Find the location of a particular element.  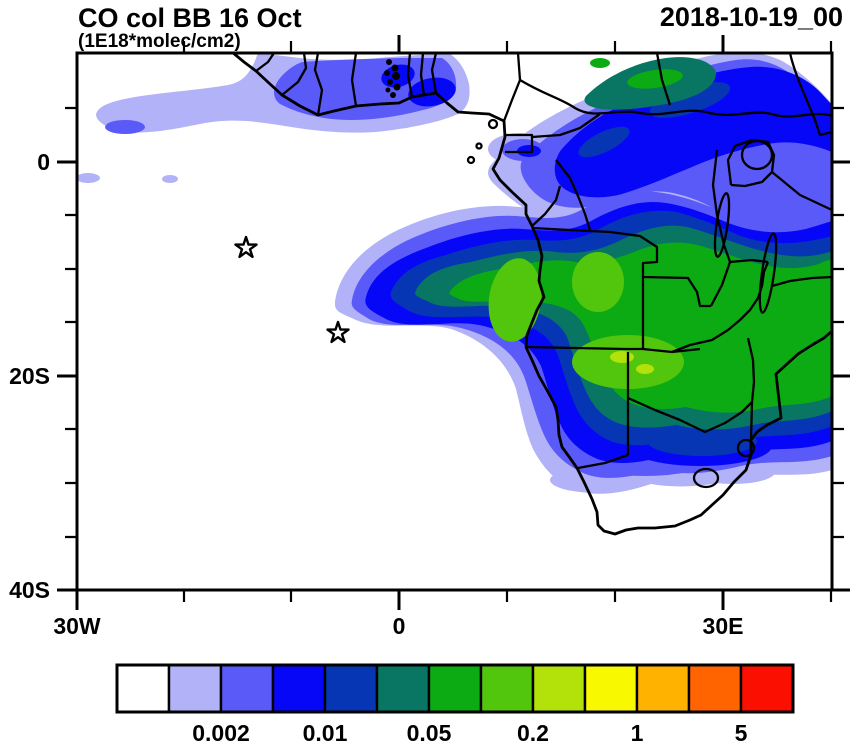

colorbar-border is located at coordinates (455, 688).